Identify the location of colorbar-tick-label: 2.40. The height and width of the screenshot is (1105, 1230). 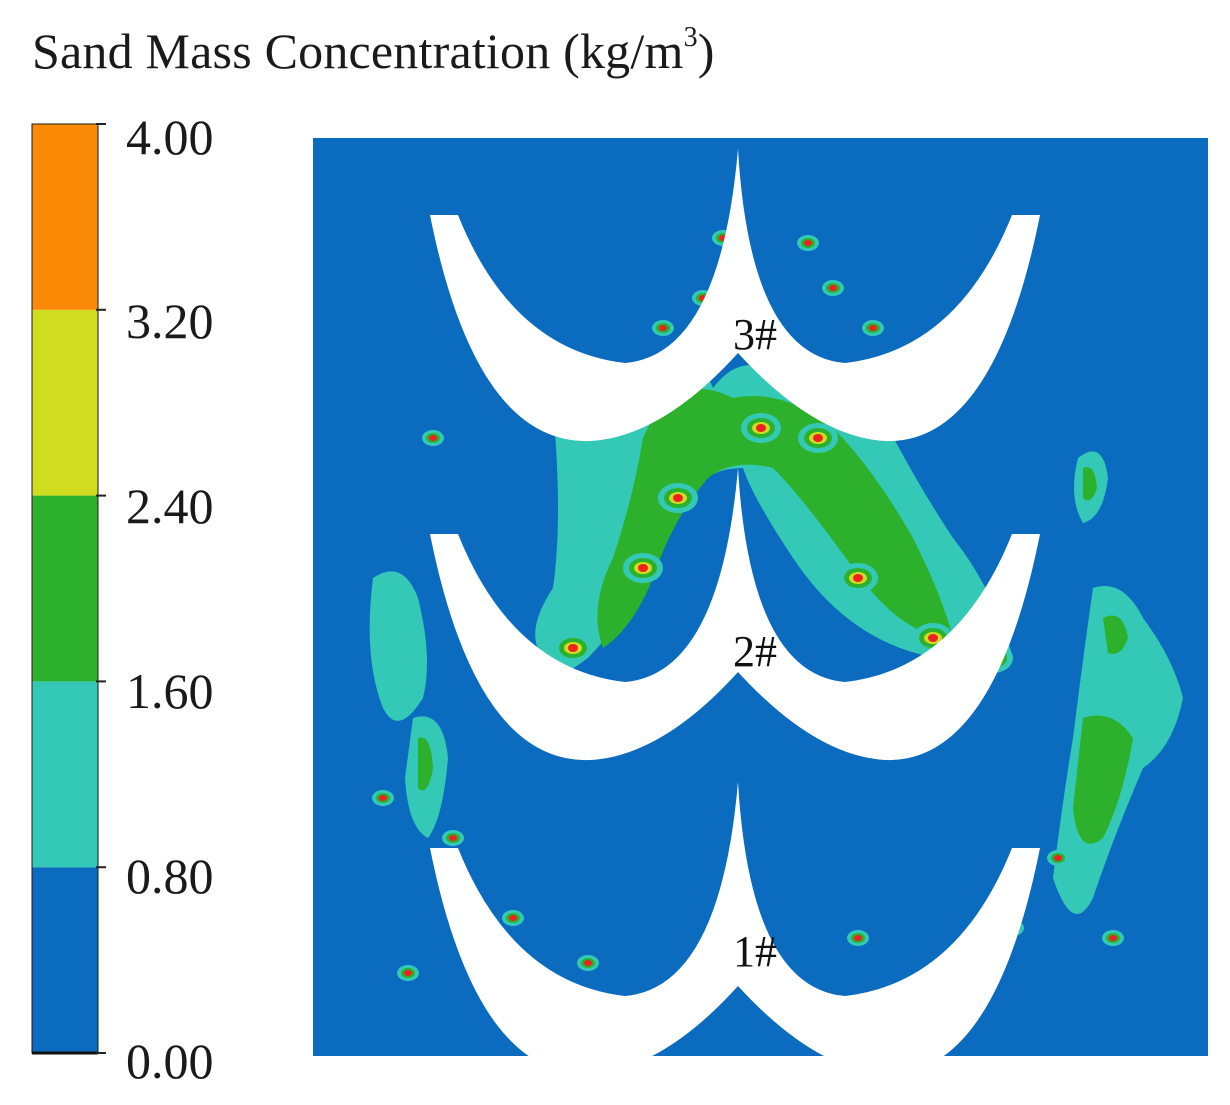
(170, 506).